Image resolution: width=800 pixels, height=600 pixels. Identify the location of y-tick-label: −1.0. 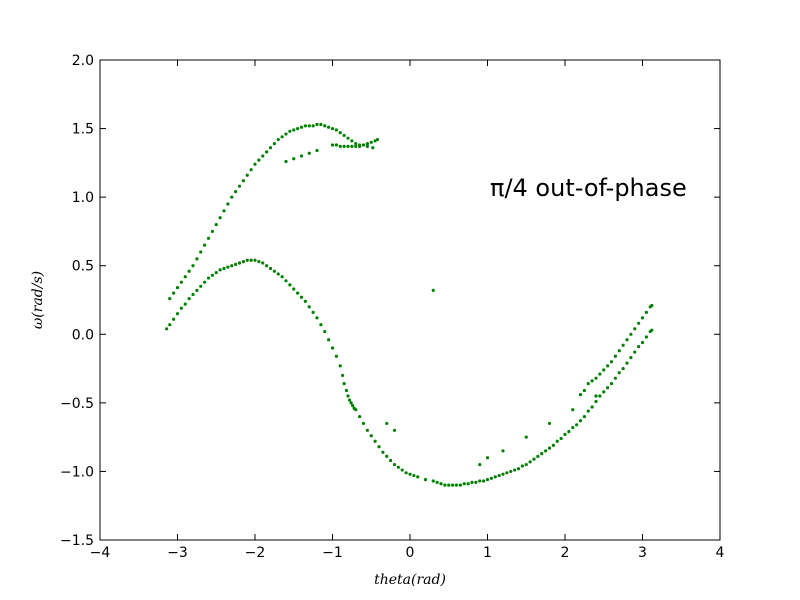
(77, 472).